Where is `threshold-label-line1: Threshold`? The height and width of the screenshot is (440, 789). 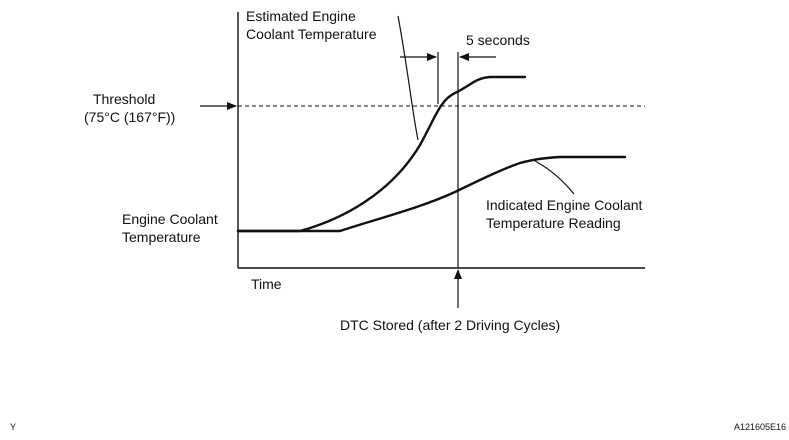 threshold-label-line1: Threshold is located at coordinates (124, 99).